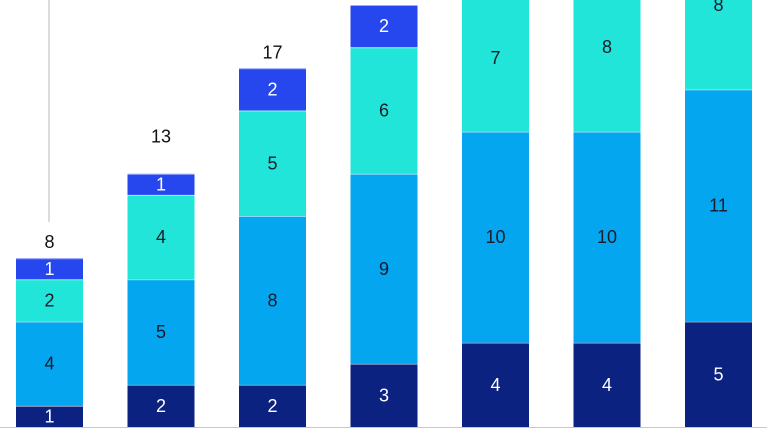 This screenshot has height=431, width=767. Describe the element at coordinates (272, 52) in the screenshot. I see `bar-total-label: 17` at that location.